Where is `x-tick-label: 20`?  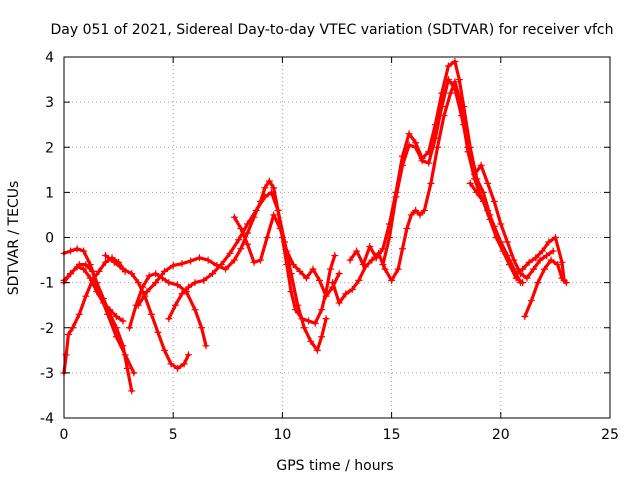
x-tick-label: 20 is located at coordinates (501, 435).